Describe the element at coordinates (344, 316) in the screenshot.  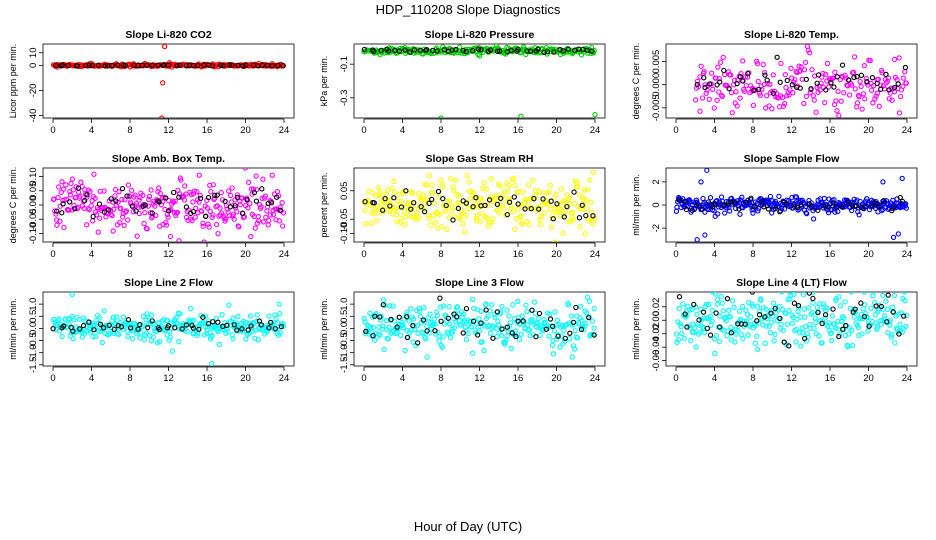
I see `y-tick-label: 0.5` at that location.